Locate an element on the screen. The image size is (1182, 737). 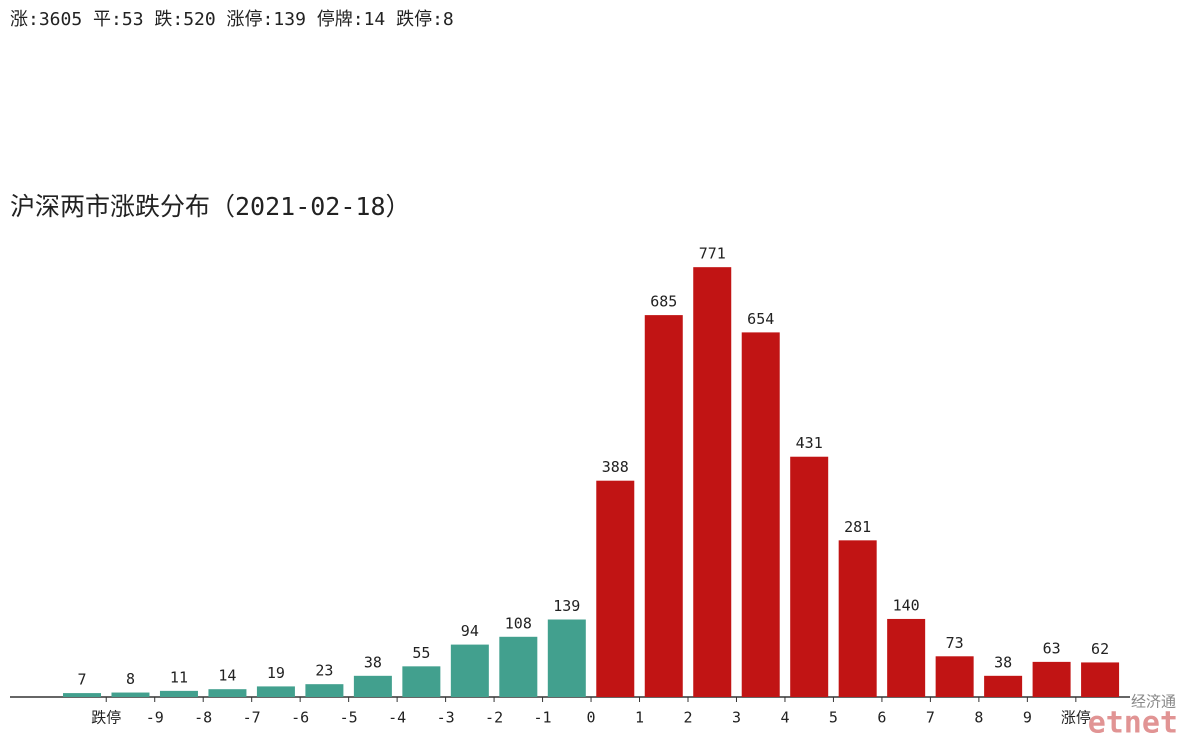
x-tick-label: -3 is located at coordinates (446, 718).